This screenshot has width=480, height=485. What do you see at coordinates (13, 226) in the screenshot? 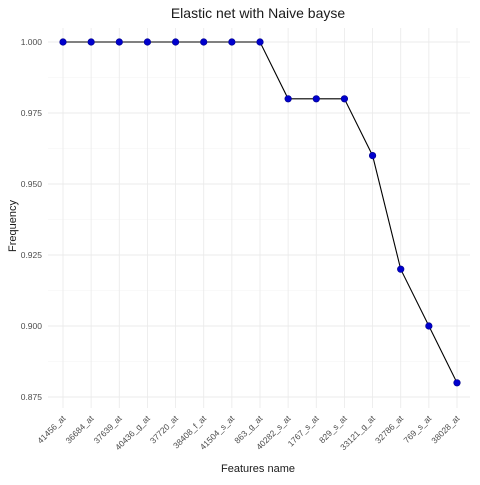
I see `y-axis-title: Frequency` at bounding box center [13, 226].